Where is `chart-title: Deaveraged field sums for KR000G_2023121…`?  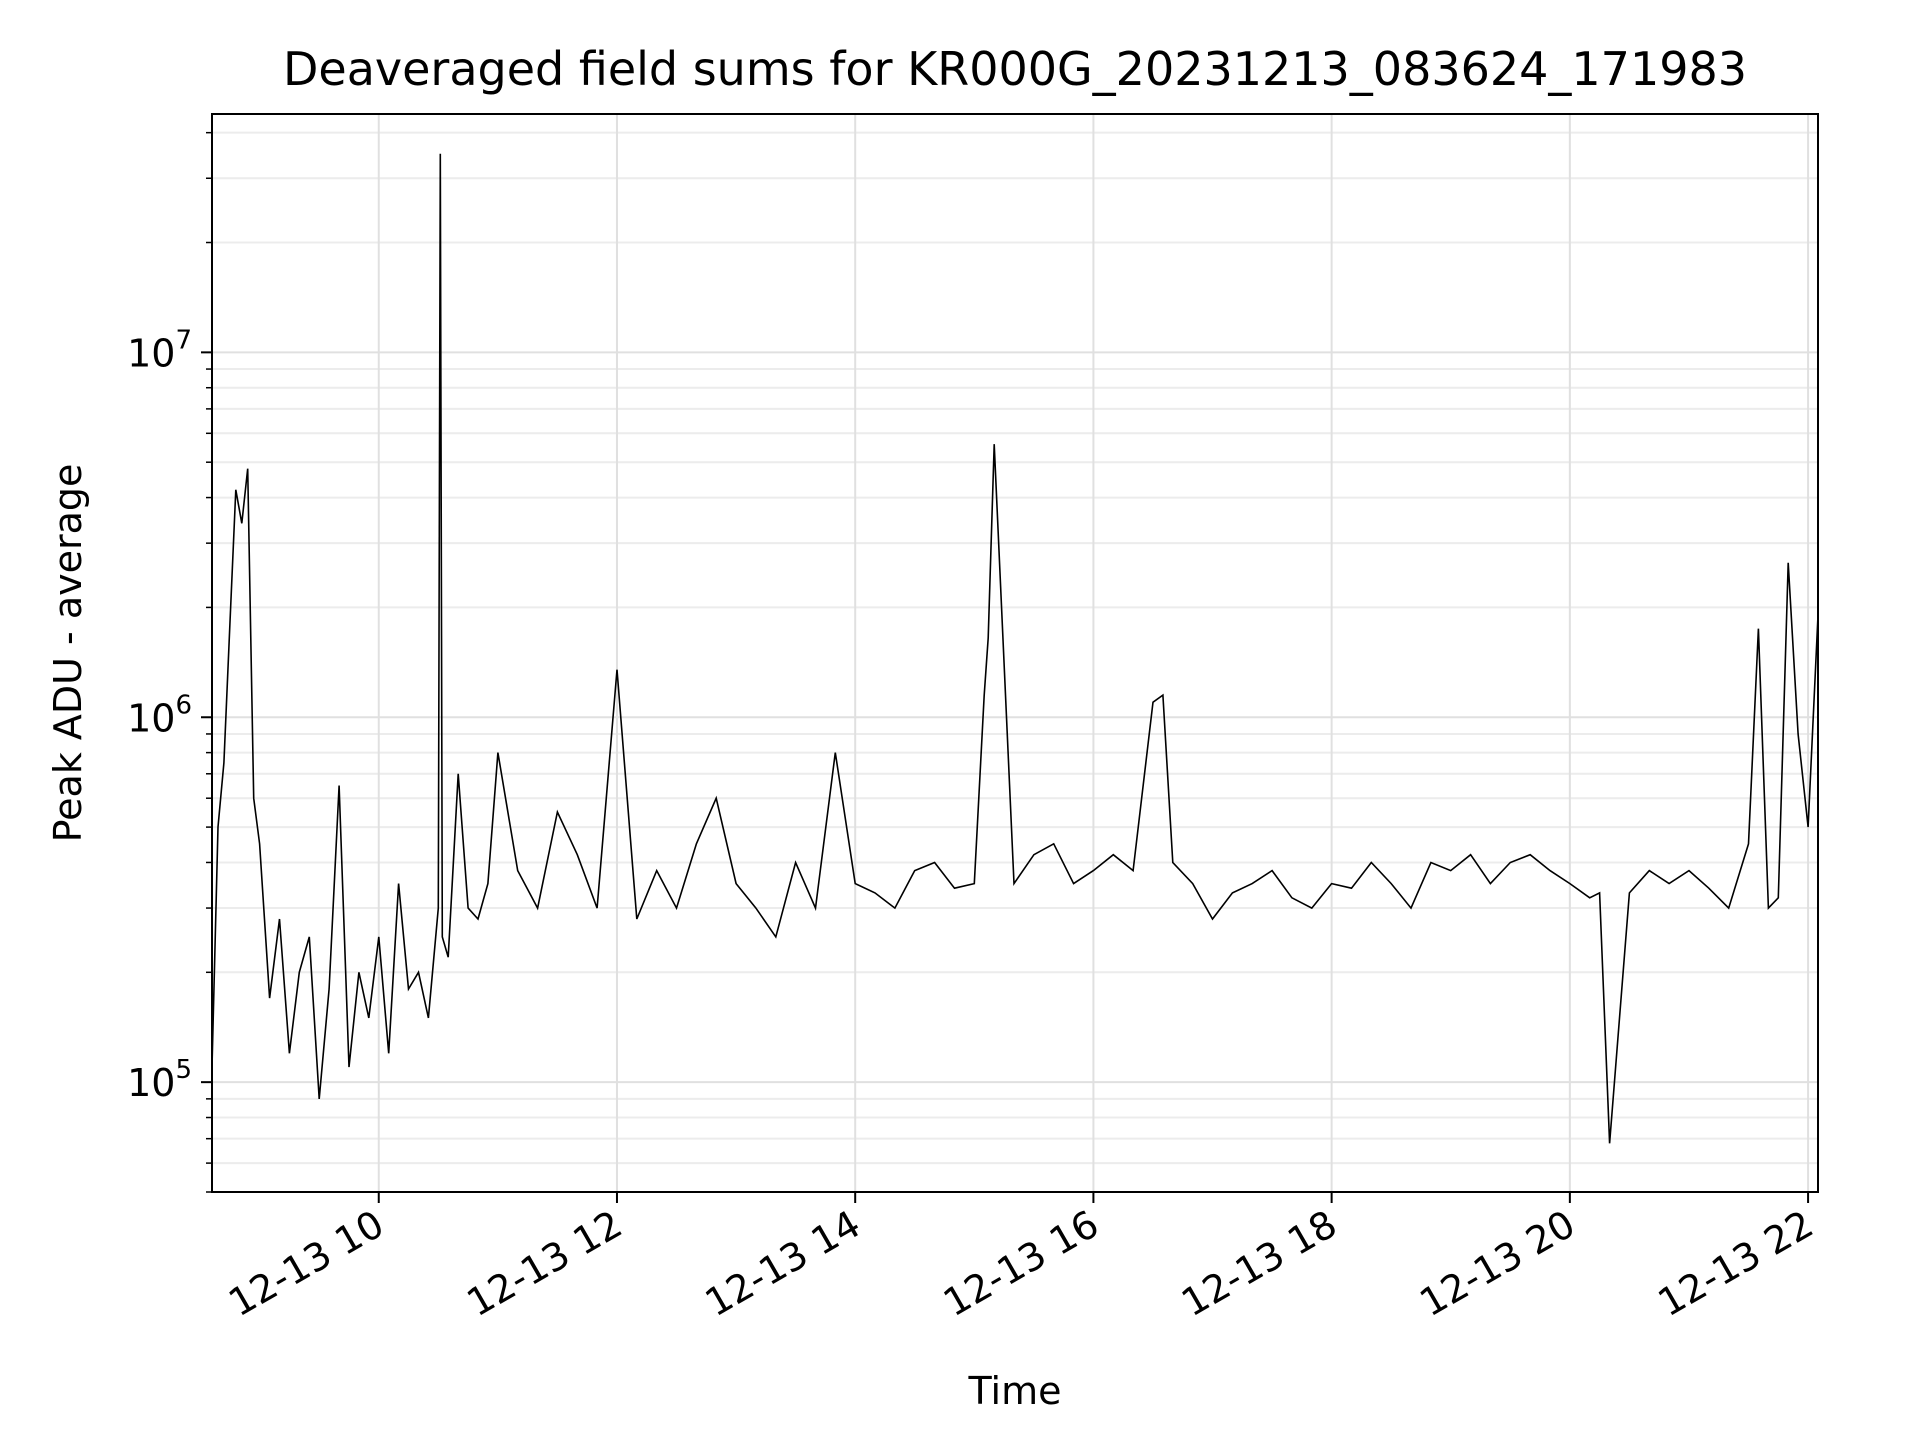
chart-title: Deaveraged field sums for KR000G_2023121… is located at coordinates (1015, 69).